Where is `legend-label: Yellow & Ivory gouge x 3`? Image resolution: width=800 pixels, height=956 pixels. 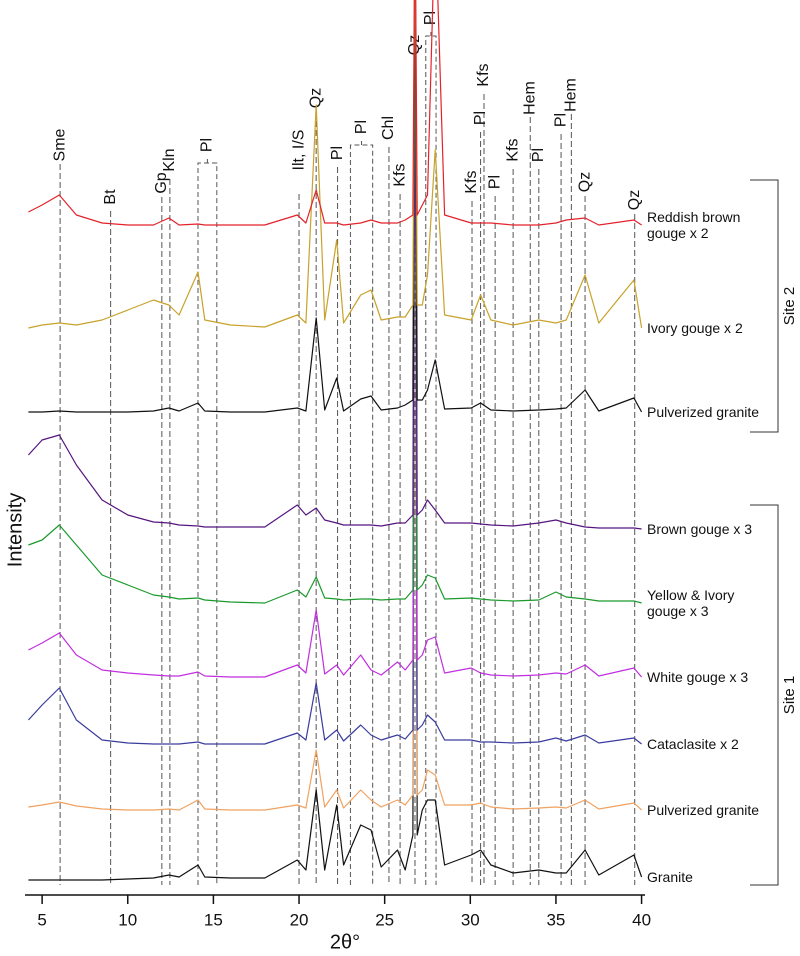
legend-label: Yellow & Ivory gouge x 3 is located at coordinates (691, 603).